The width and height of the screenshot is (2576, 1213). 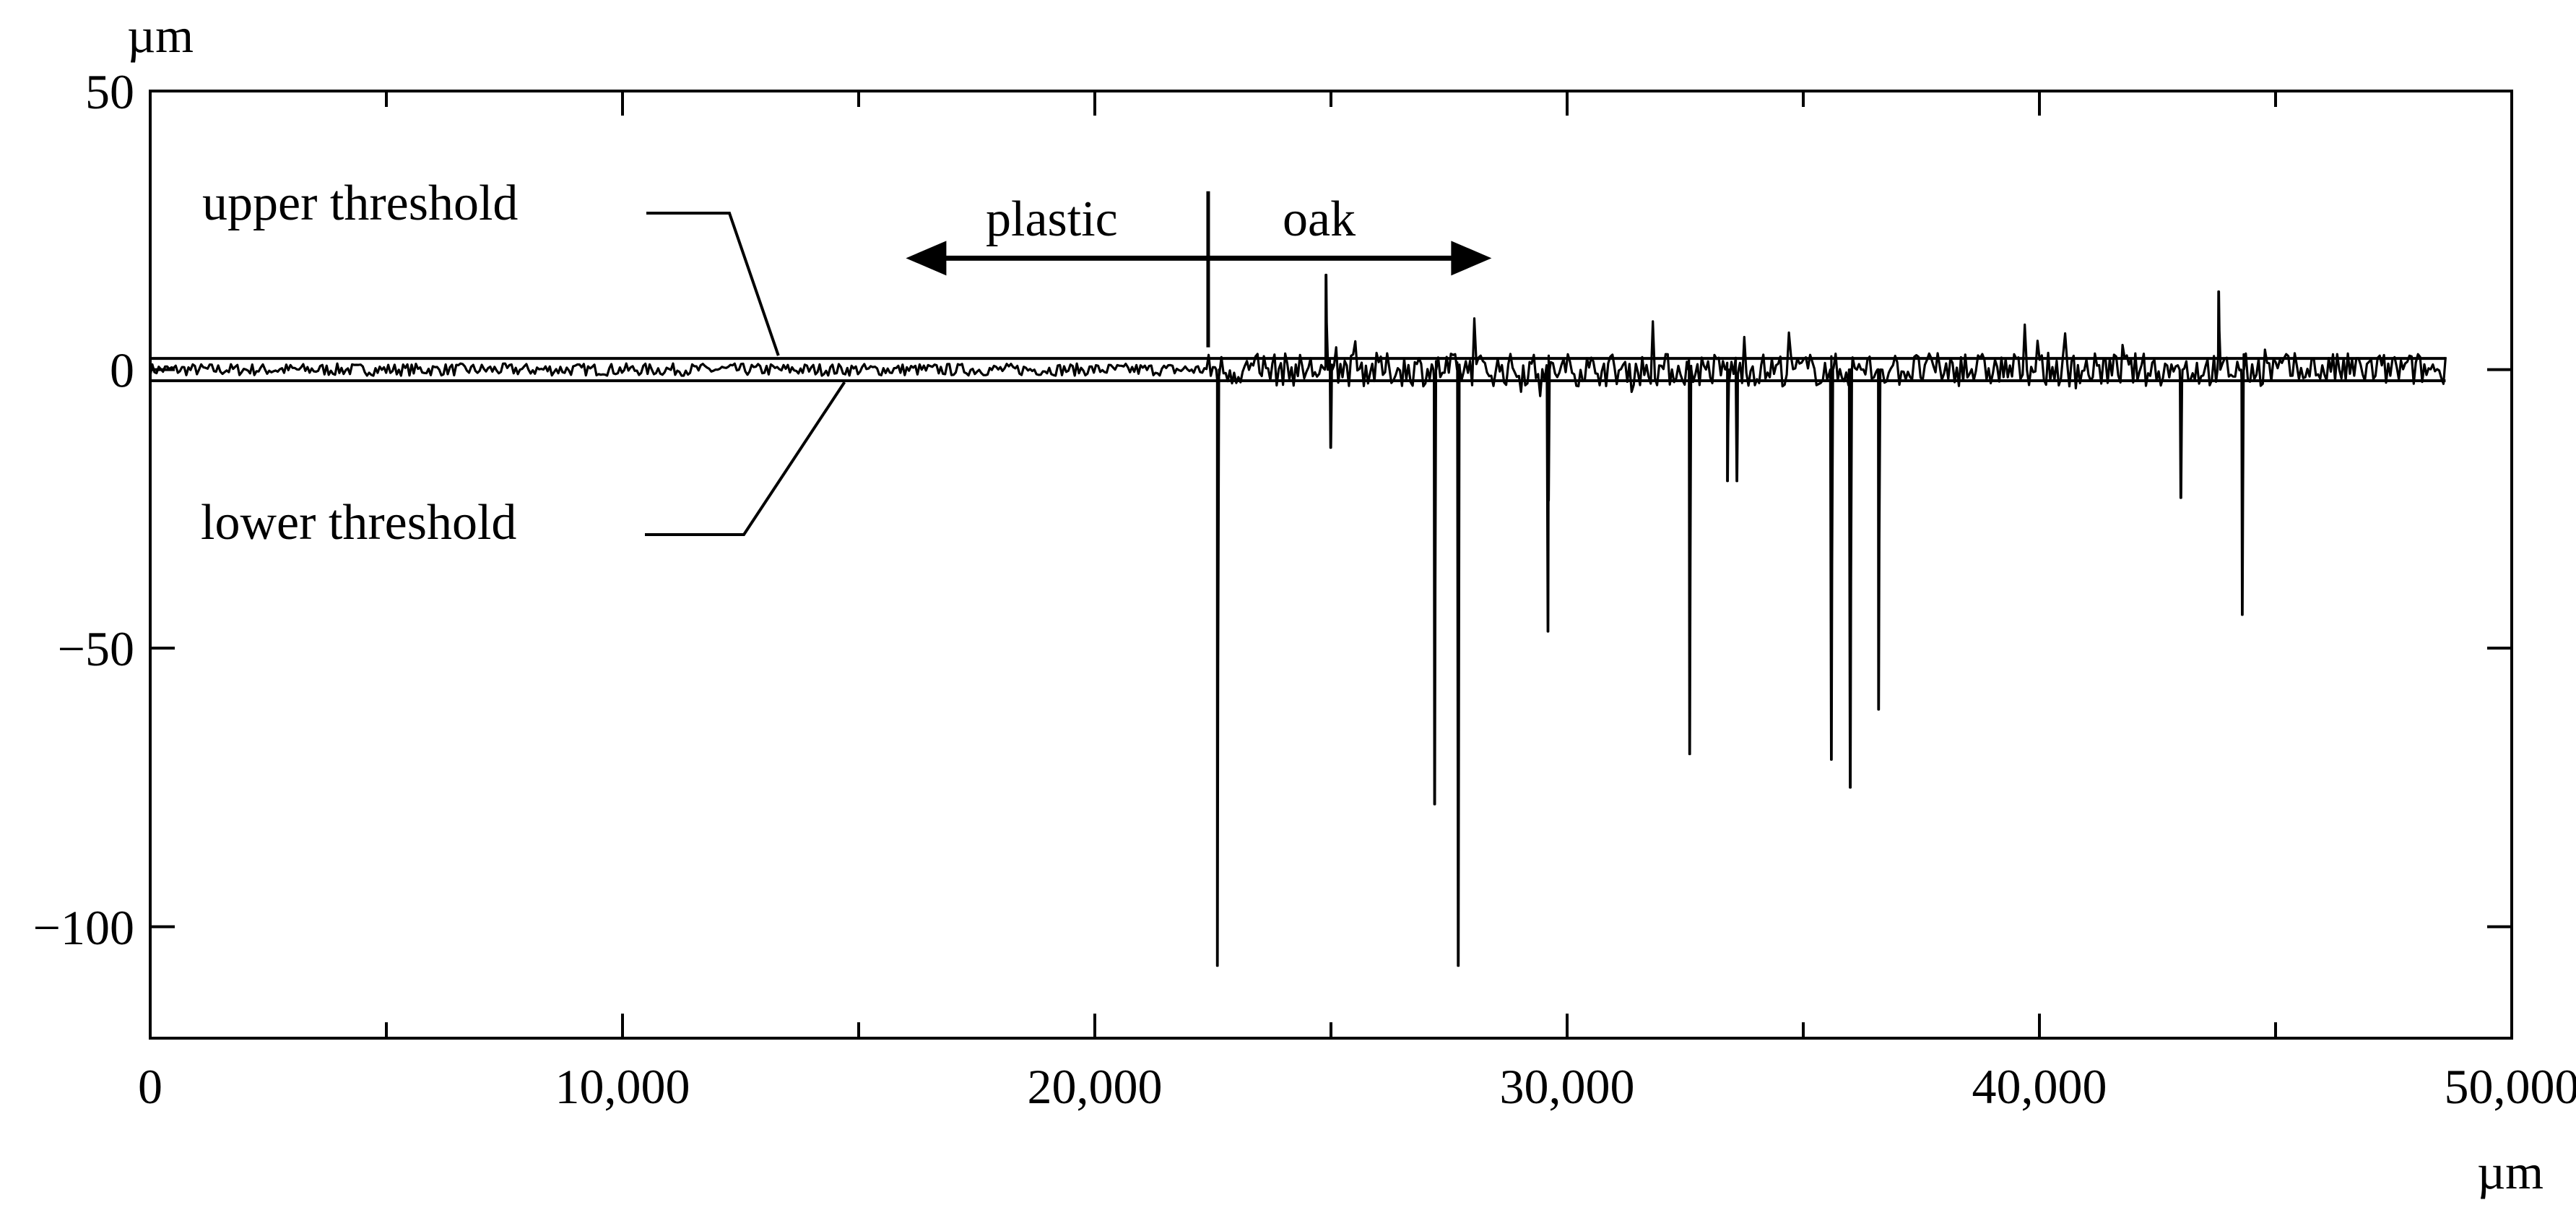 I want to click on x-tick-label-5: 50,000, so click(x=2510, y=1086).